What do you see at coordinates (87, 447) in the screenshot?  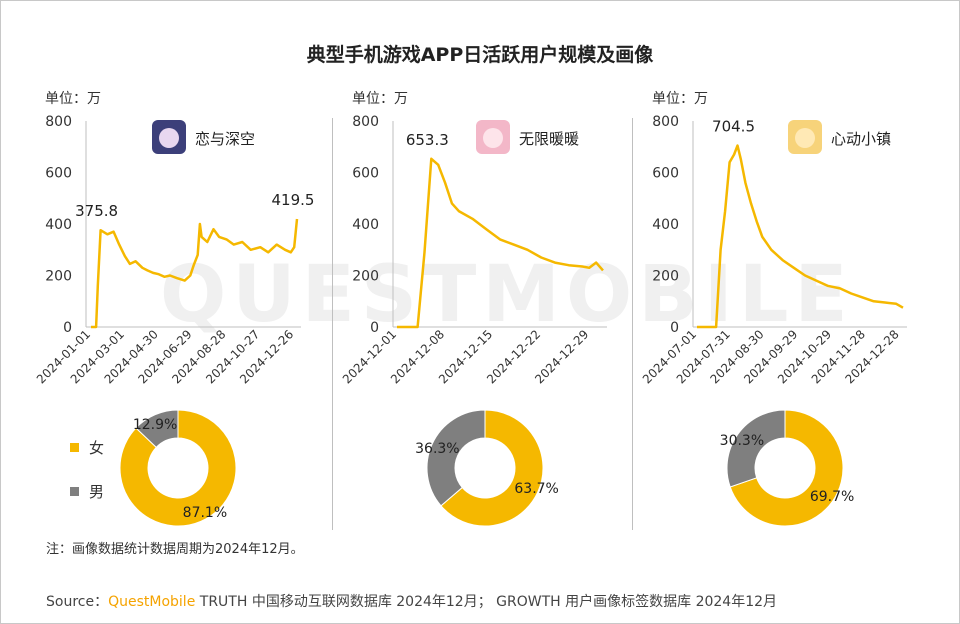 I see `legend-female: 女` at bounding box center [87, 447].